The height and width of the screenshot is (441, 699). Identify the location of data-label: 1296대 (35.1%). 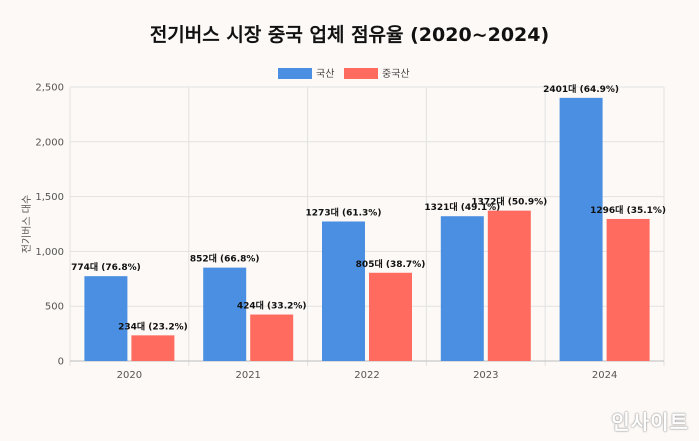
(628, 210).